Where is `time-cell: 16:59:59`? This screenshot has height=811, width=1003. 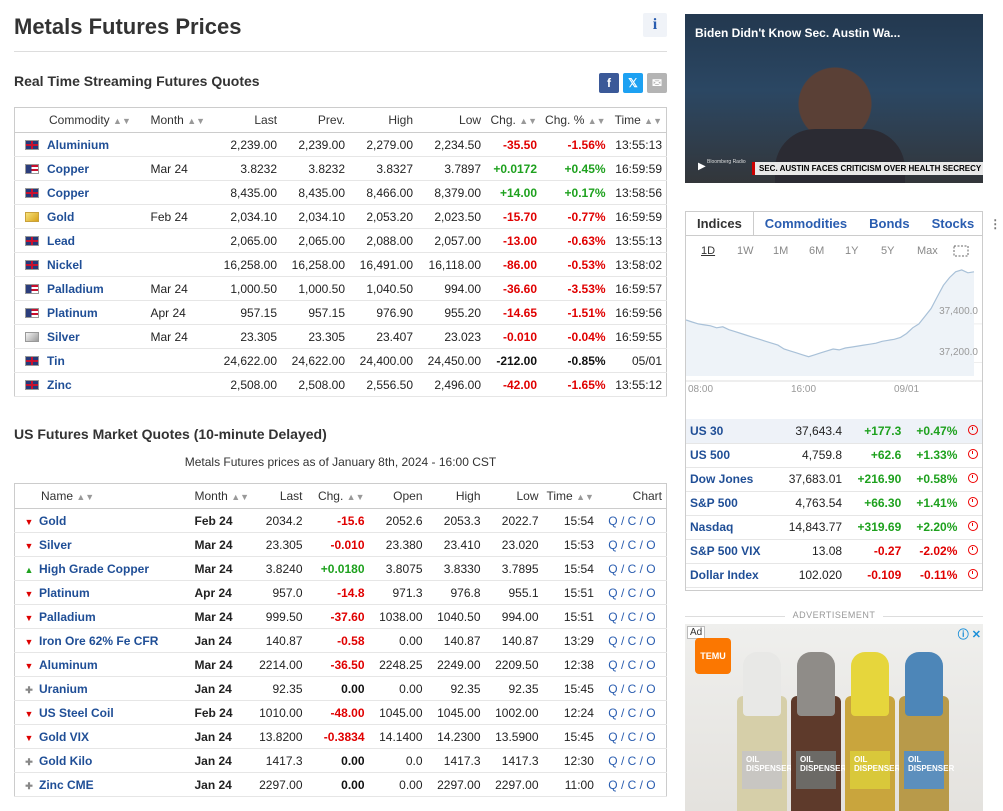 time-cell: 16:59:59 is located at coordinates (638, 216).